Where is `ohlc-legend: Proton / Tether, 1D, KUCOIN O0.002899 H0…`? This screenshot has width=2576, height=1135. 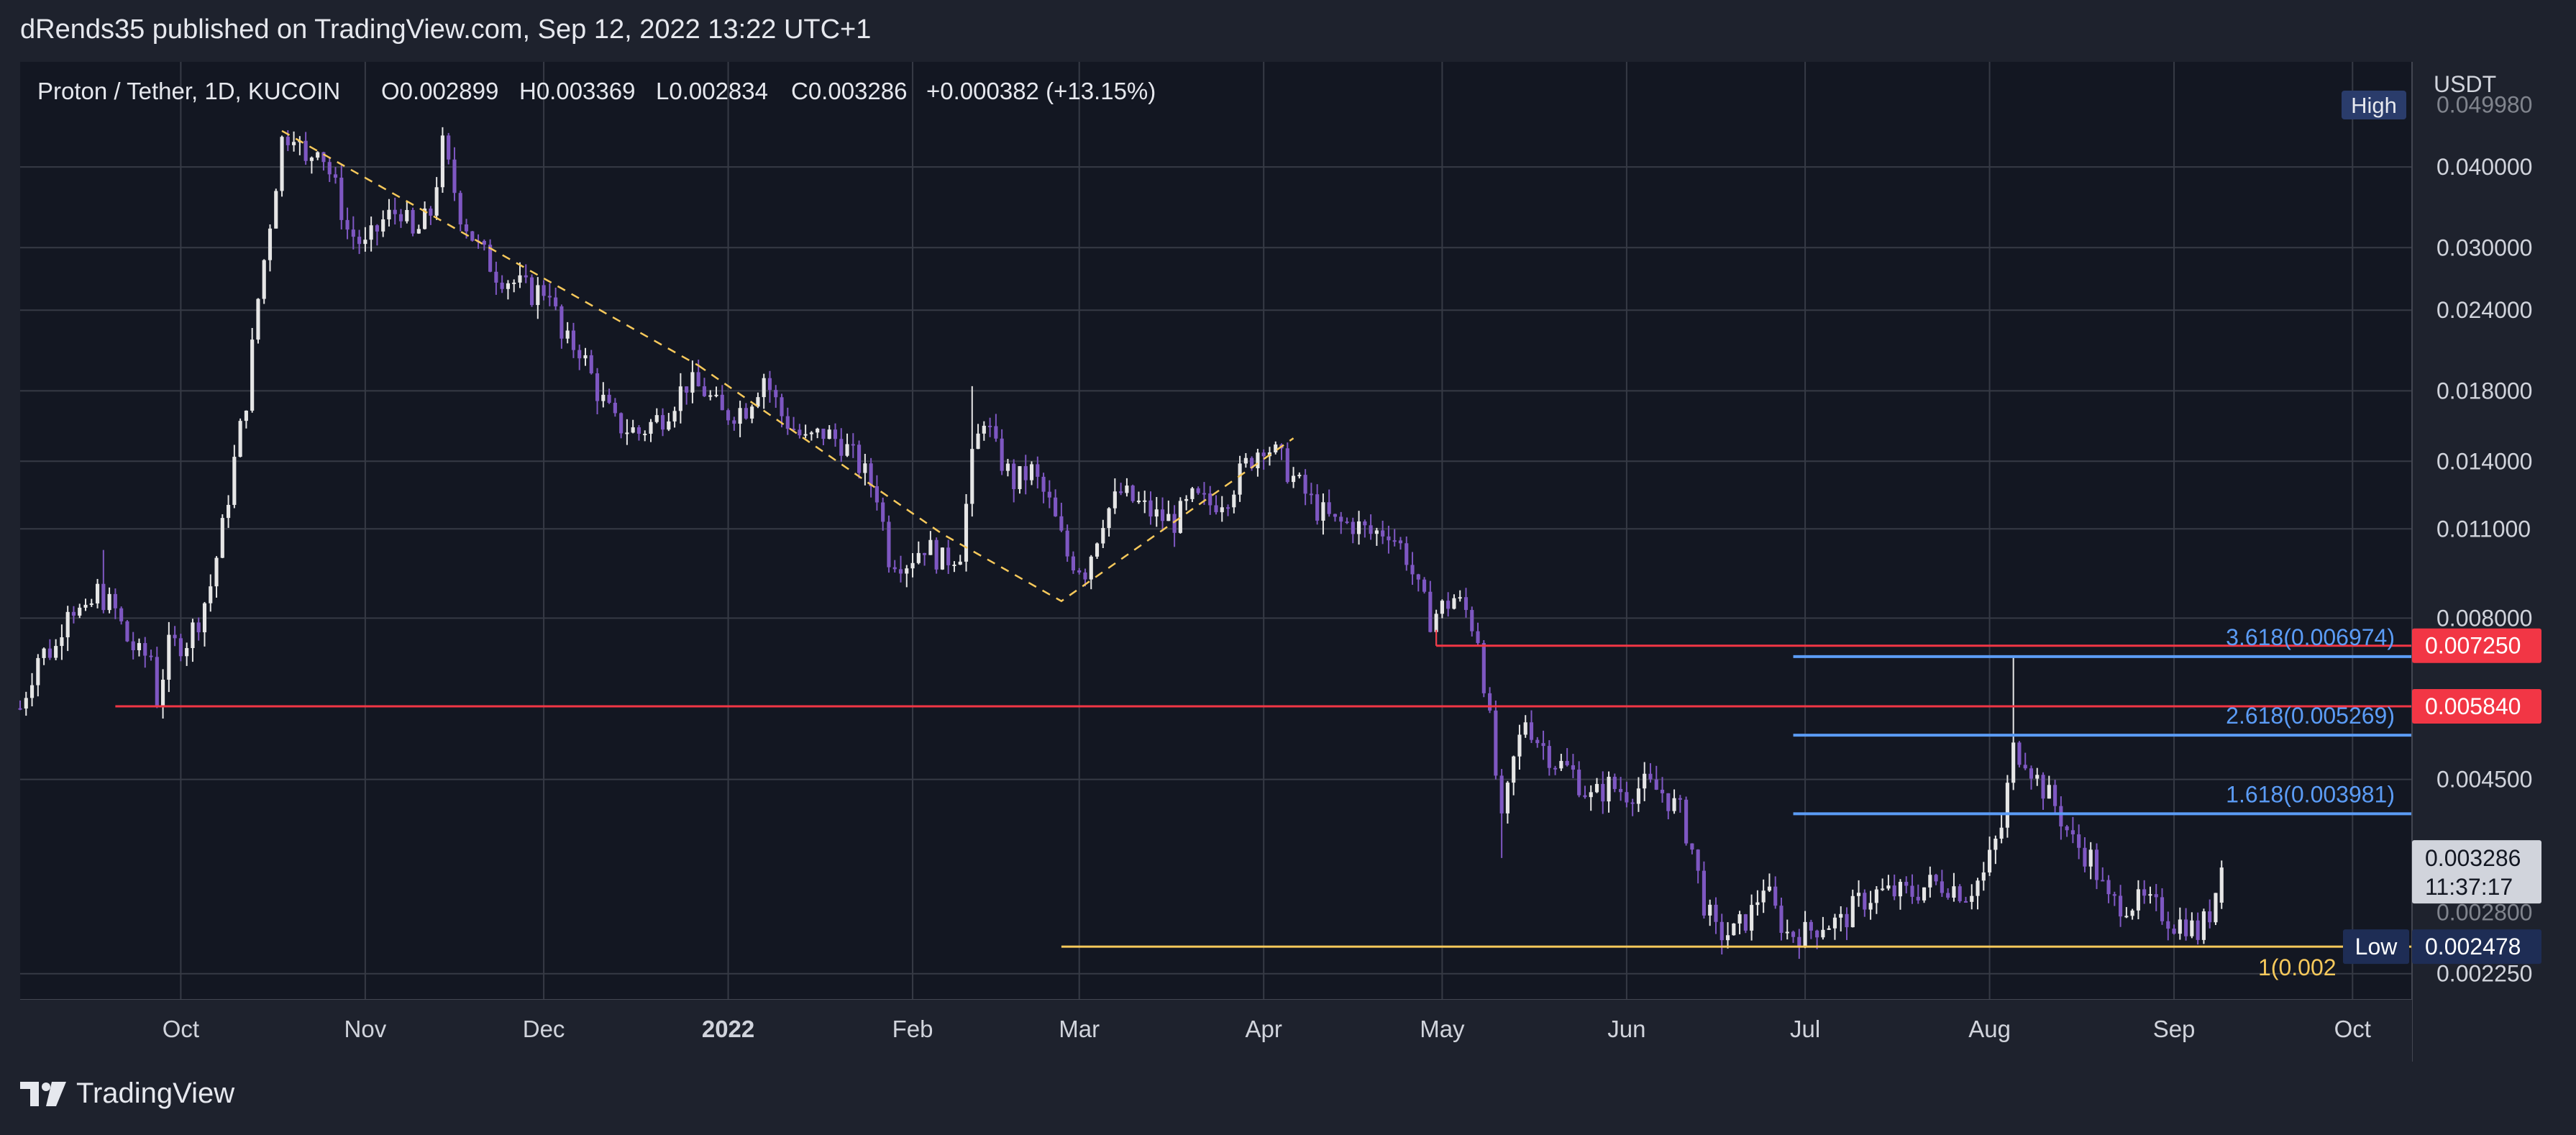
ohlc-legend: Proton / Tether, 1D, KUCOIN O0.002899 H0… is located at coordinates (596, 91).